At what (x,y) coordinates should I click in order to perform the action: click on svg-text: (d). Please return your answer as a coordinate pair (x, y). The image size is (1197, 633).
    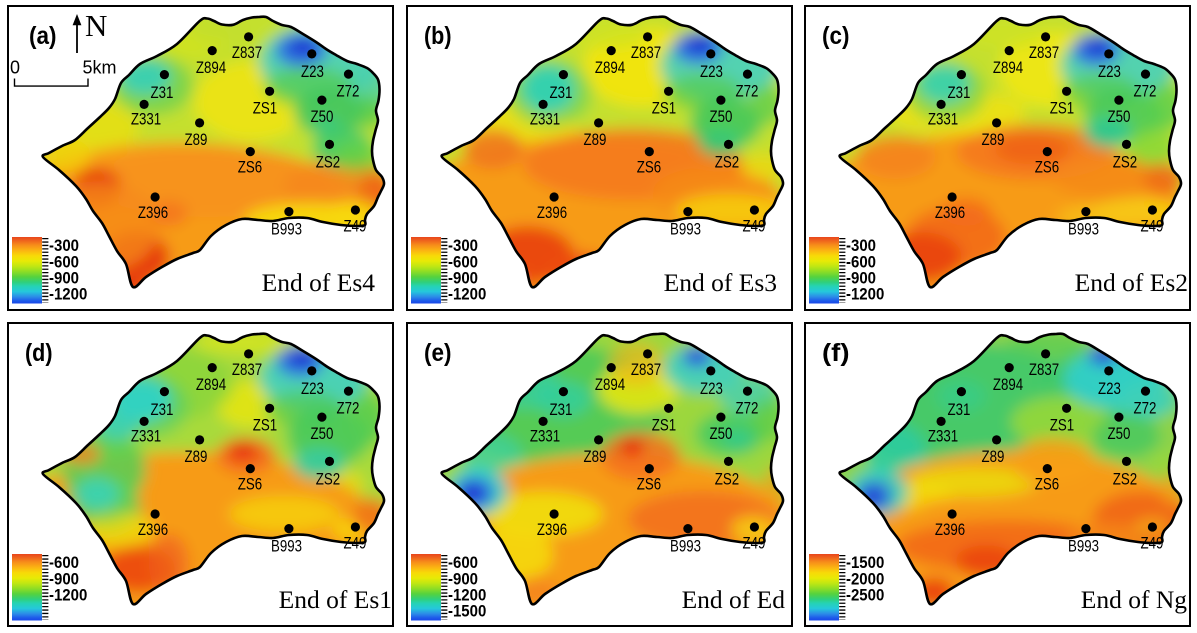
    Looking at the image, I should click on (39, 353).